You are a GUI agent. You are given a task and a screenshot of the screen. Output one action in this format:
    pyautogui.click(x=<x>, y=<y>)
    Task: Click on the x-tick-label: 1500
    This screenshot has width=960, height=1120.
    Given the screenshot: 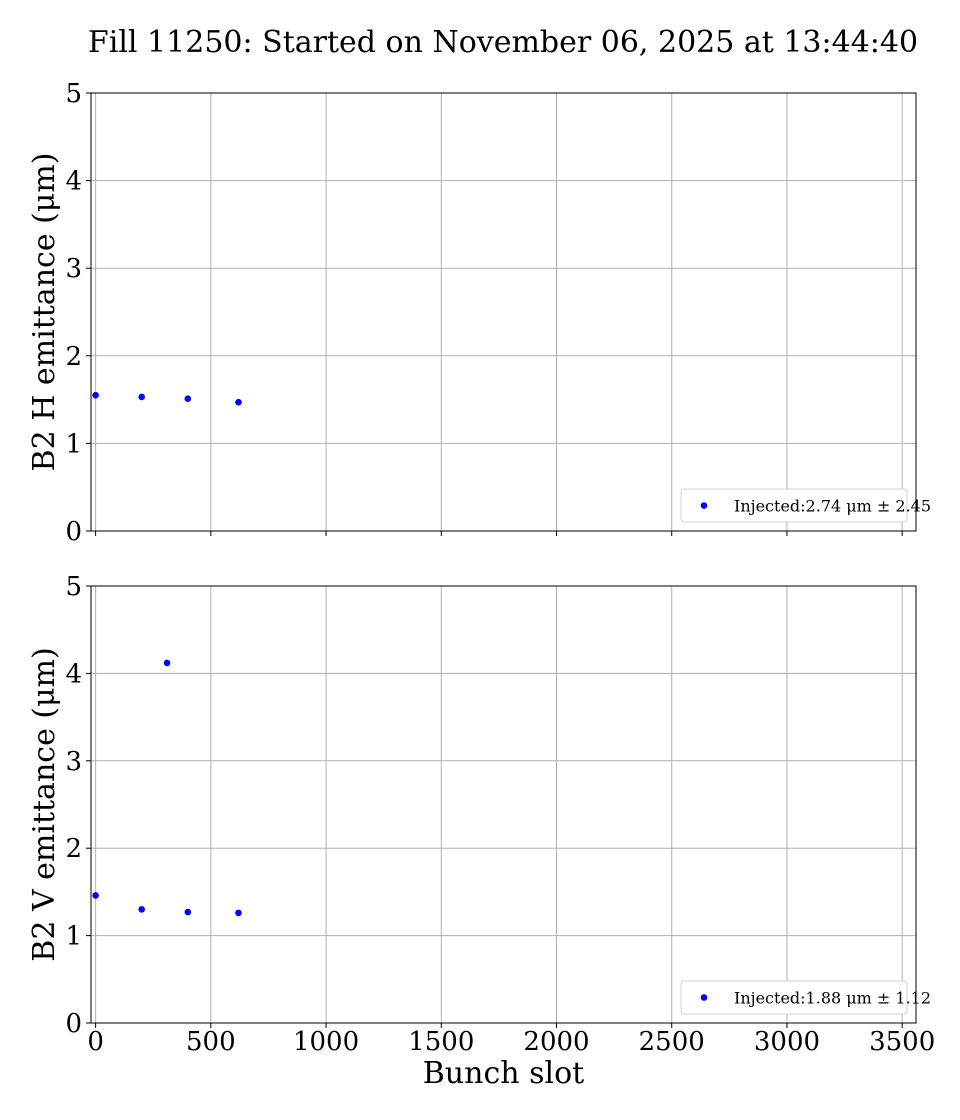 What is the action you would take?
    pyautogui.click(x=441, y=1042)
    